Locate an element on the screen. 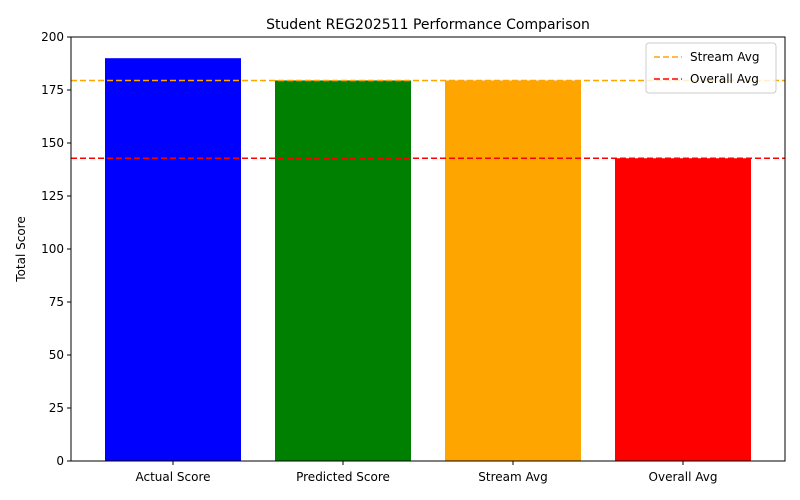  legend-box is located at coordinates (711, 68).